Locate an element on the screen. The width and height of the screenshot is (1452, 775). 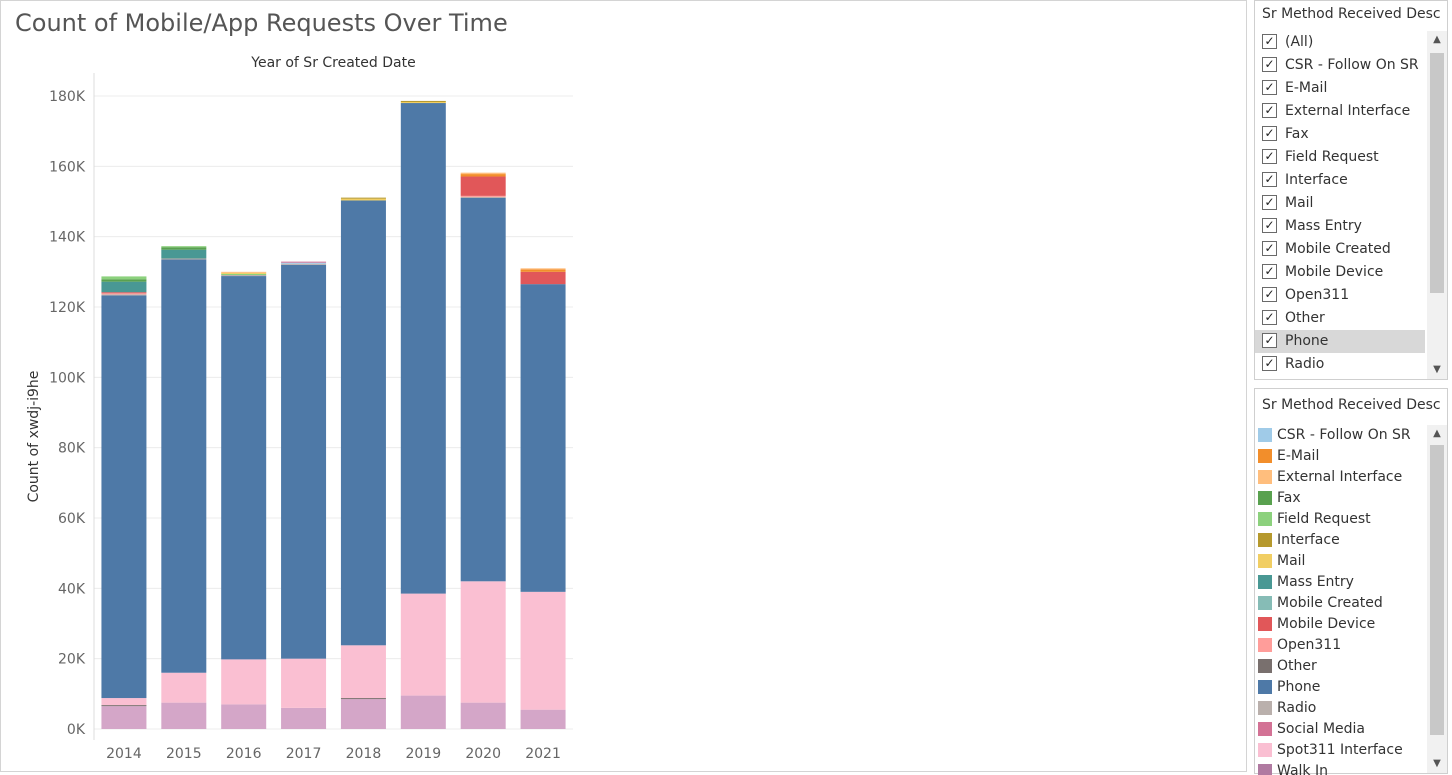
filter-item: ✓ Open311 is located at coordinates (1340, 295).